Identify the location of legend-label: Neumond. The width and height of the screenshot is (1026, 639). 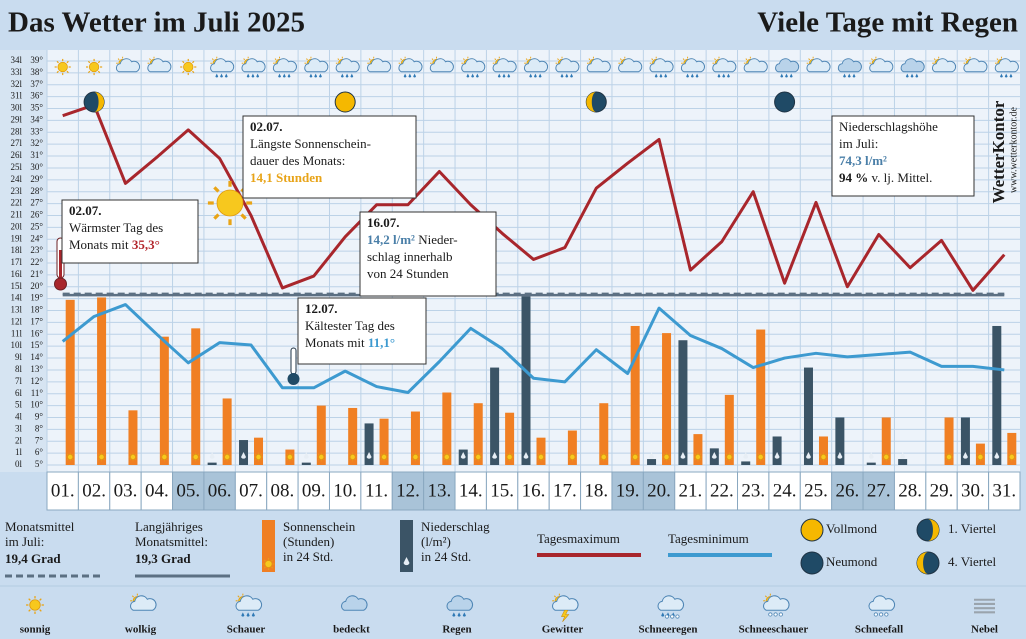
(852, 561).